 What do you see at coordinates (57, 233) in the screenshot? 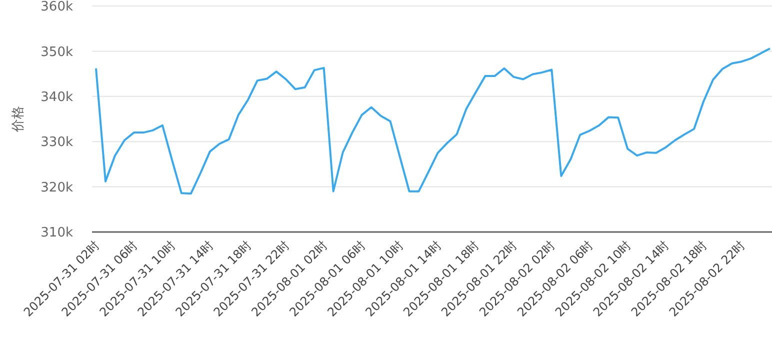
I see `y-tick-label: 310k` at bounding box center [57, 233].